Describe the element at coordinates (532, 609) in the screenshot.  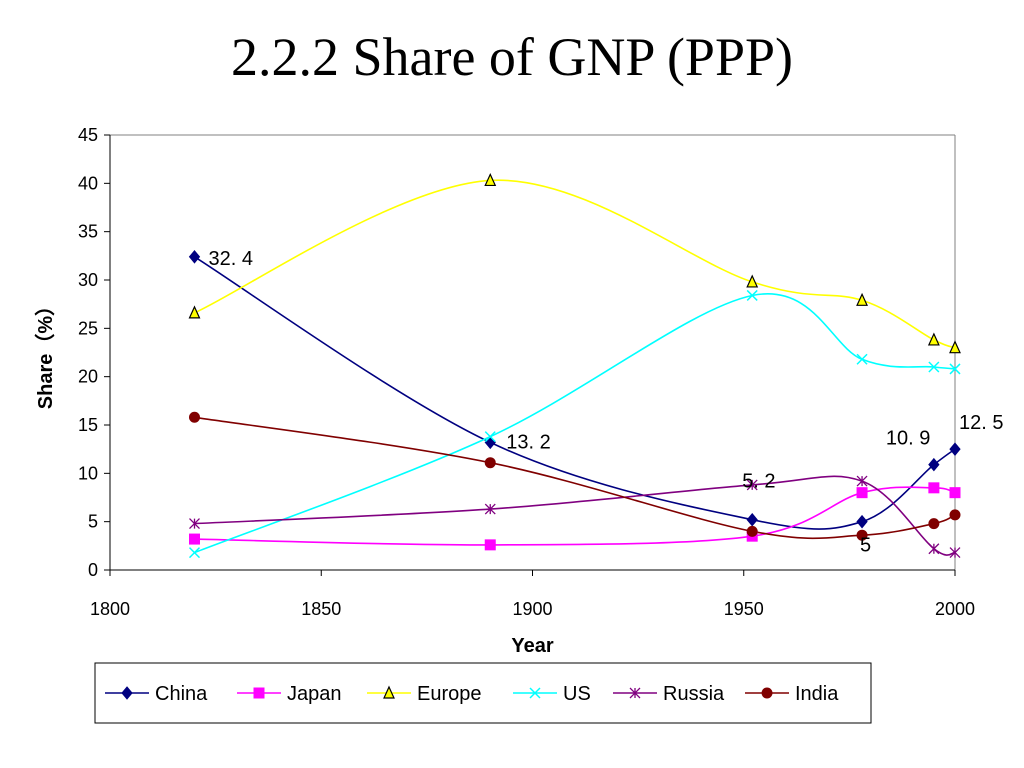
I see `x-tick-label: 1900` at that location.